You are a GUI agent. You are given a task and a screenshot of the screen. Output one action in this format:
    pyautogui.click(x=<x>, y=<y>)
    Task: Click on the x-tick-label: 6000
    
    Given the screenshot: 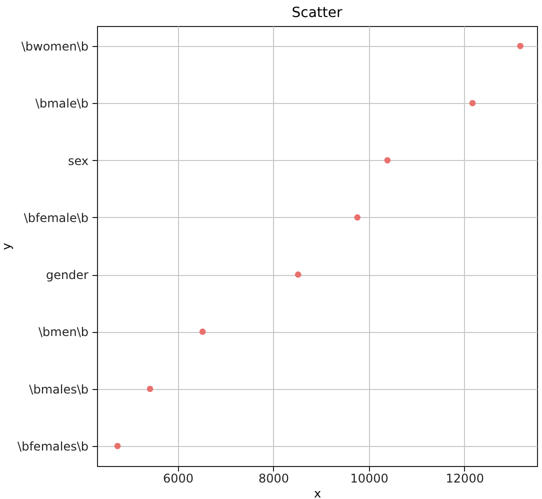 What is the action you would take?
    pyautogui.click(x=178, y=479)
    